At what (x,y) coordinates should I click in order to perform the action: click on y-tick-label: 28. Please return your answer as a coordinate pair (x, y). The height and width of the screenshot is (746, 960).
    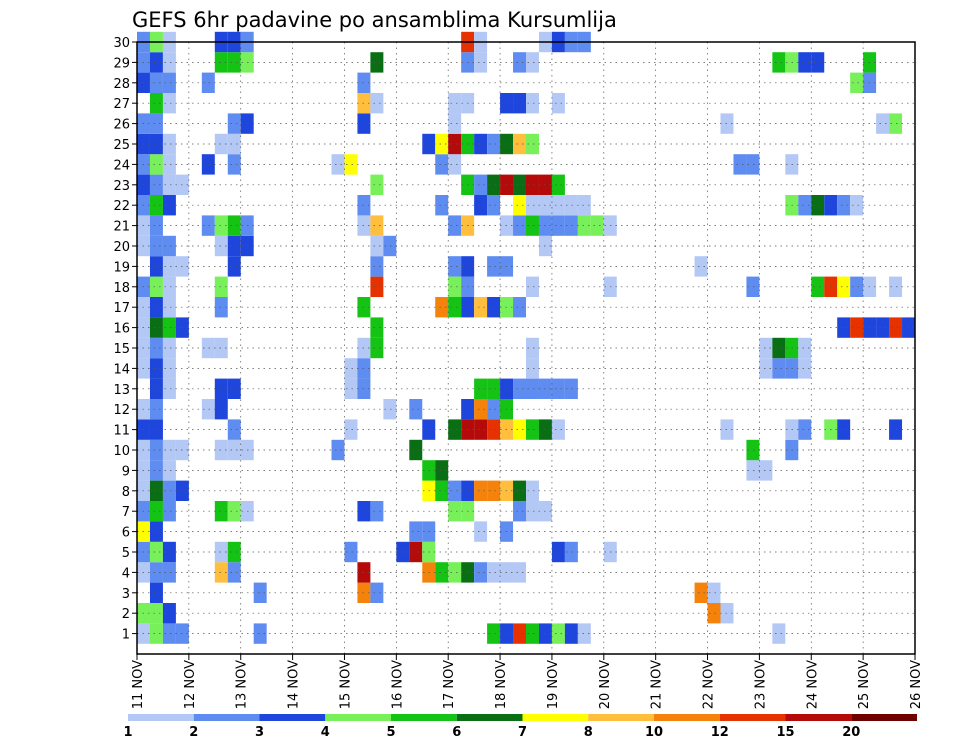
    Looking at the image, I should click on (121, 84).